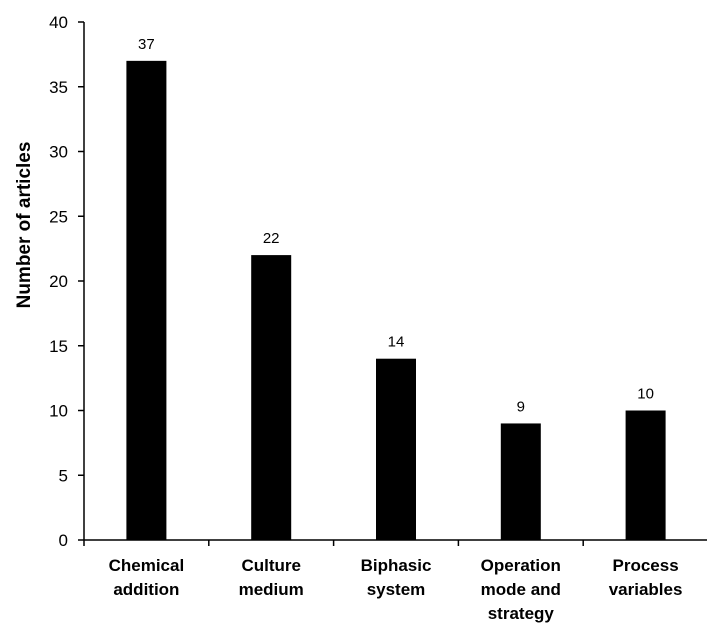 This screenshot has width=707, height=628. What do you see at coordinates (63, 540) in the screenshot?
I see `y-tick-label: 0` at bounding box center [63, 540].